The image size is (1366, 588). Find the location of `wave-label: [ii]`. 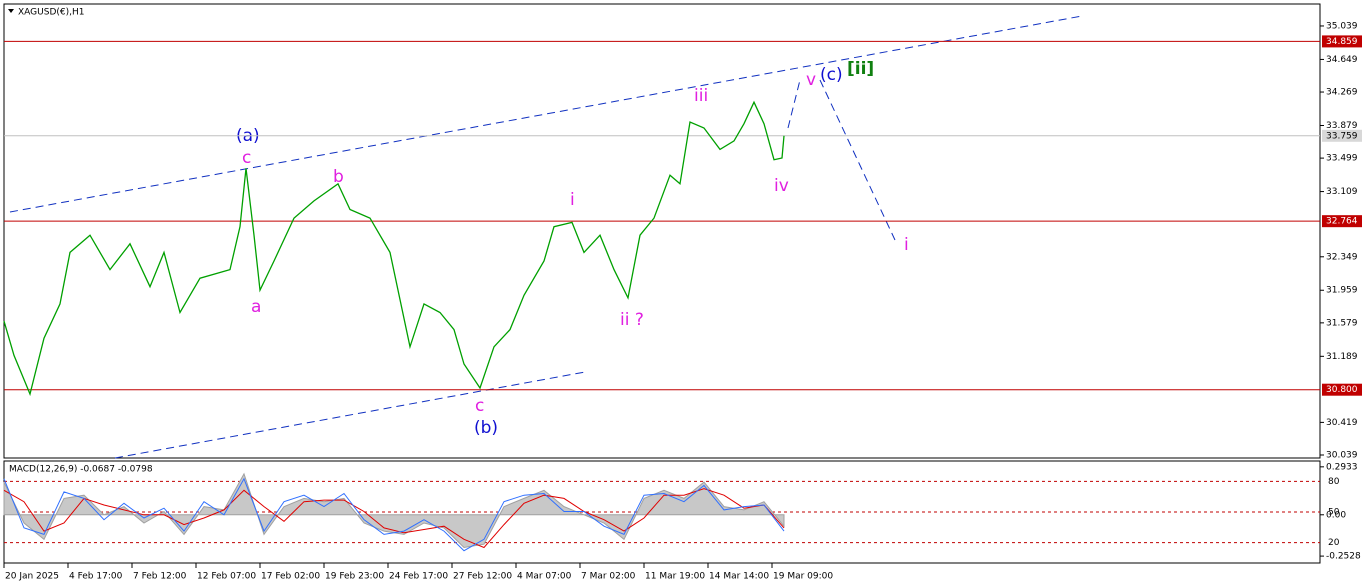

wave-label: [ii] is located at coordinates (860, 69).